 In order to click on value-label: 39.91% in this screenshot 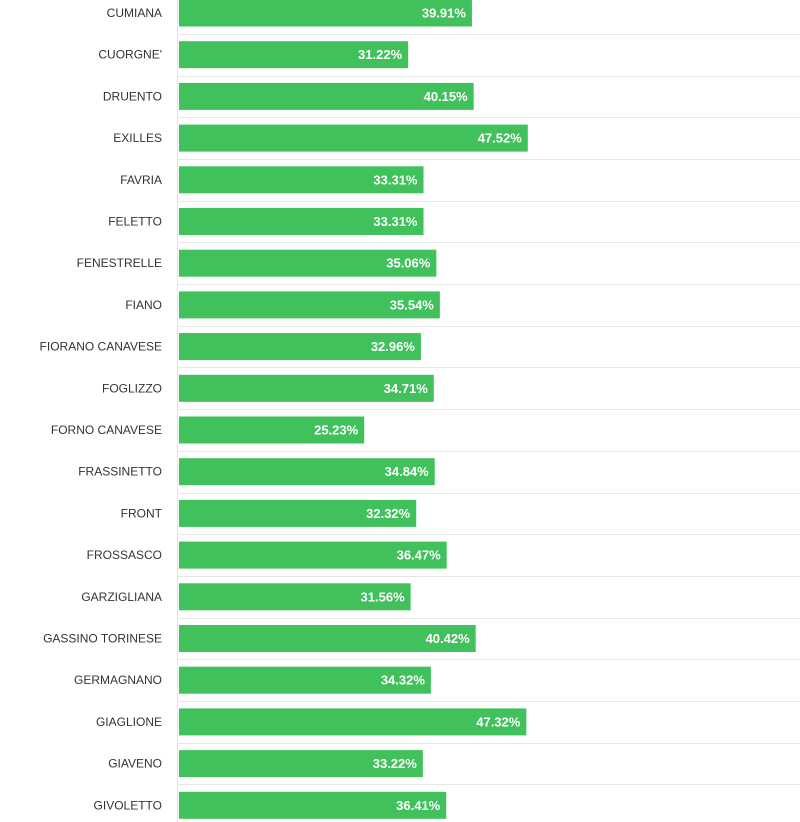, I will do `click(444, 13)`.